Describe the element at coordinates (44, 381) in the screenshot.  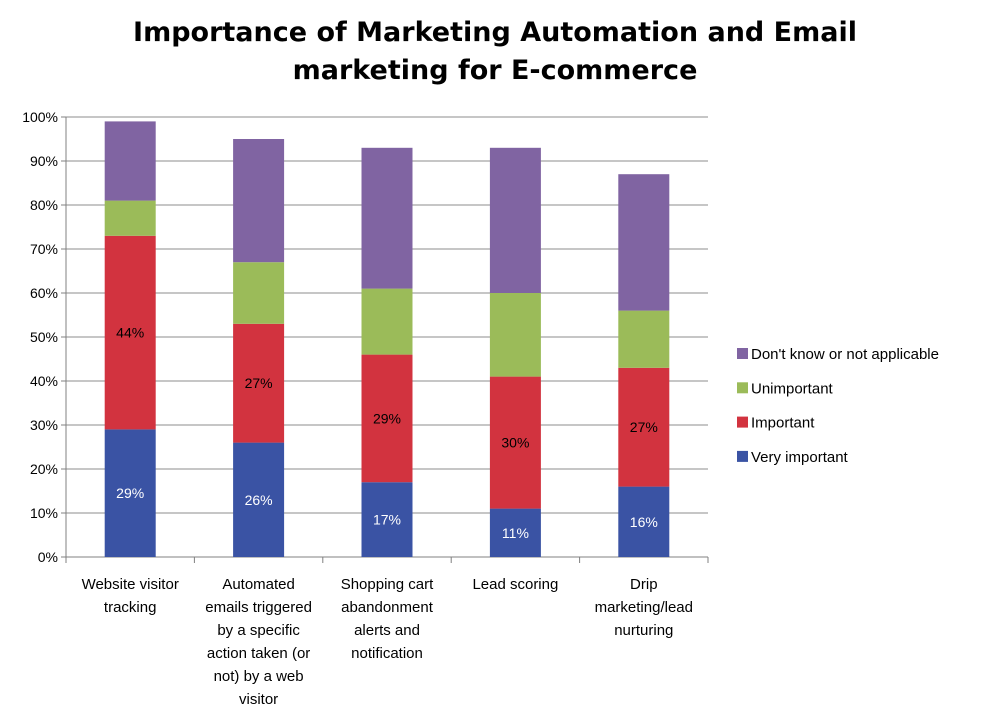
I see `y-tick-label: 40%` at that location.